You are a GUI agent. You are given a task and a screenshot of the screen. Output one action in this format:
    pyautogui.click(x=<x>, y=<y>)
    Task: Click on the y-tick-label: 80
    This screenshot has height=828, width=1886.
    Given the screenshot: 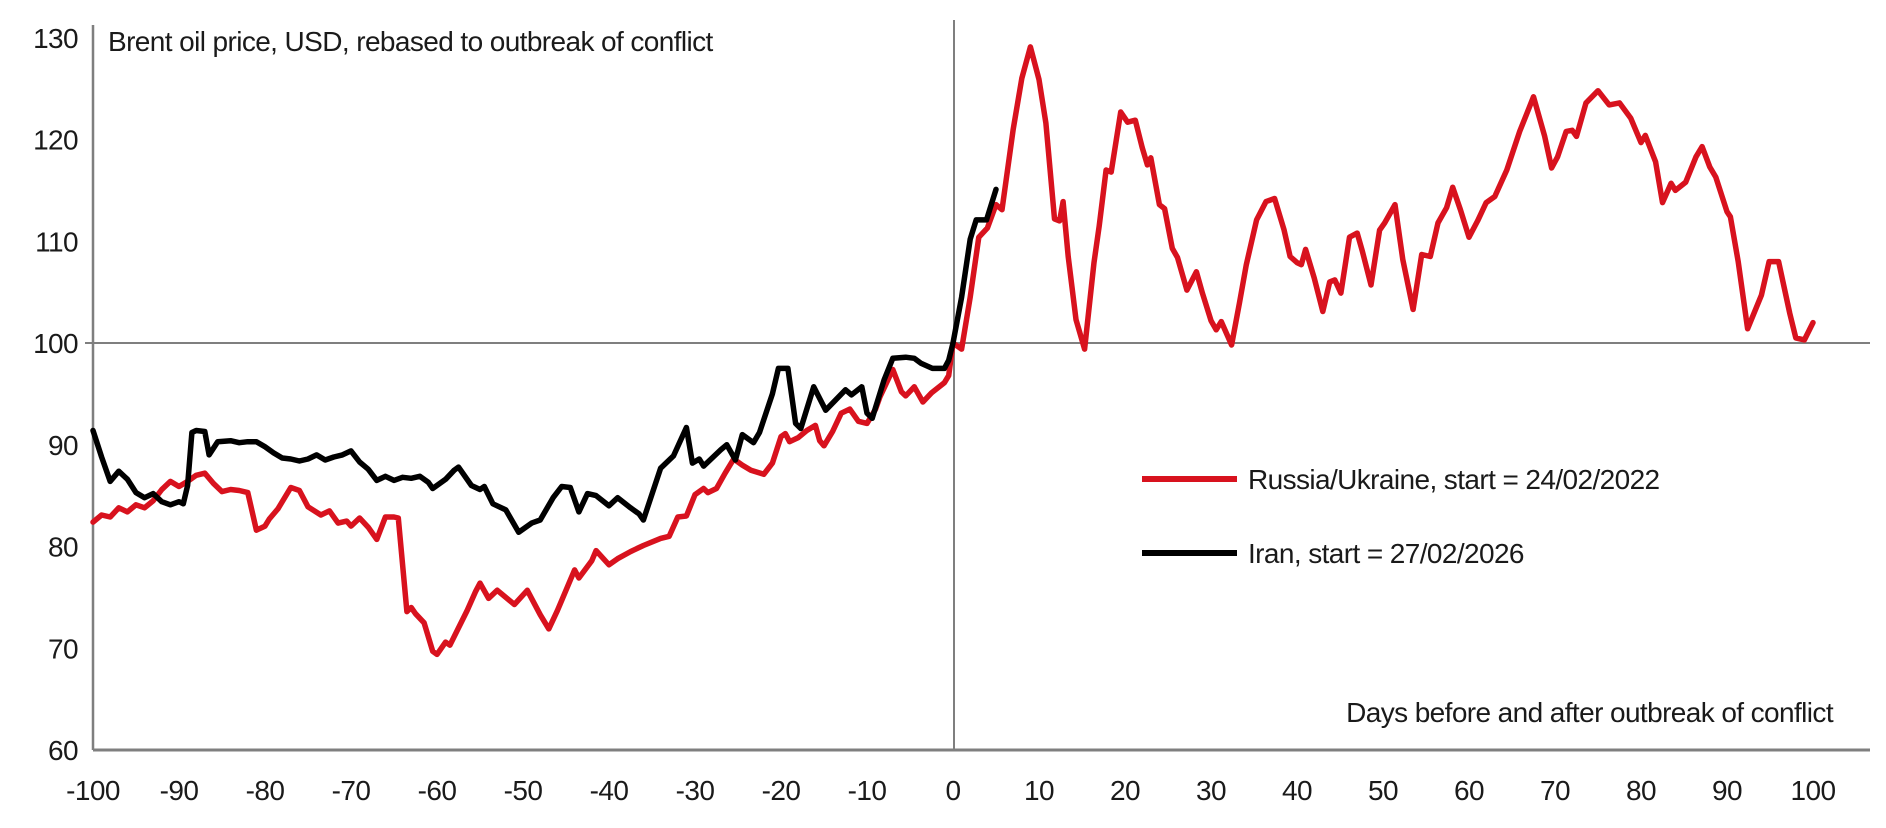 What is the action you would take?
    pyautogui.click(x=63, y=547)
    